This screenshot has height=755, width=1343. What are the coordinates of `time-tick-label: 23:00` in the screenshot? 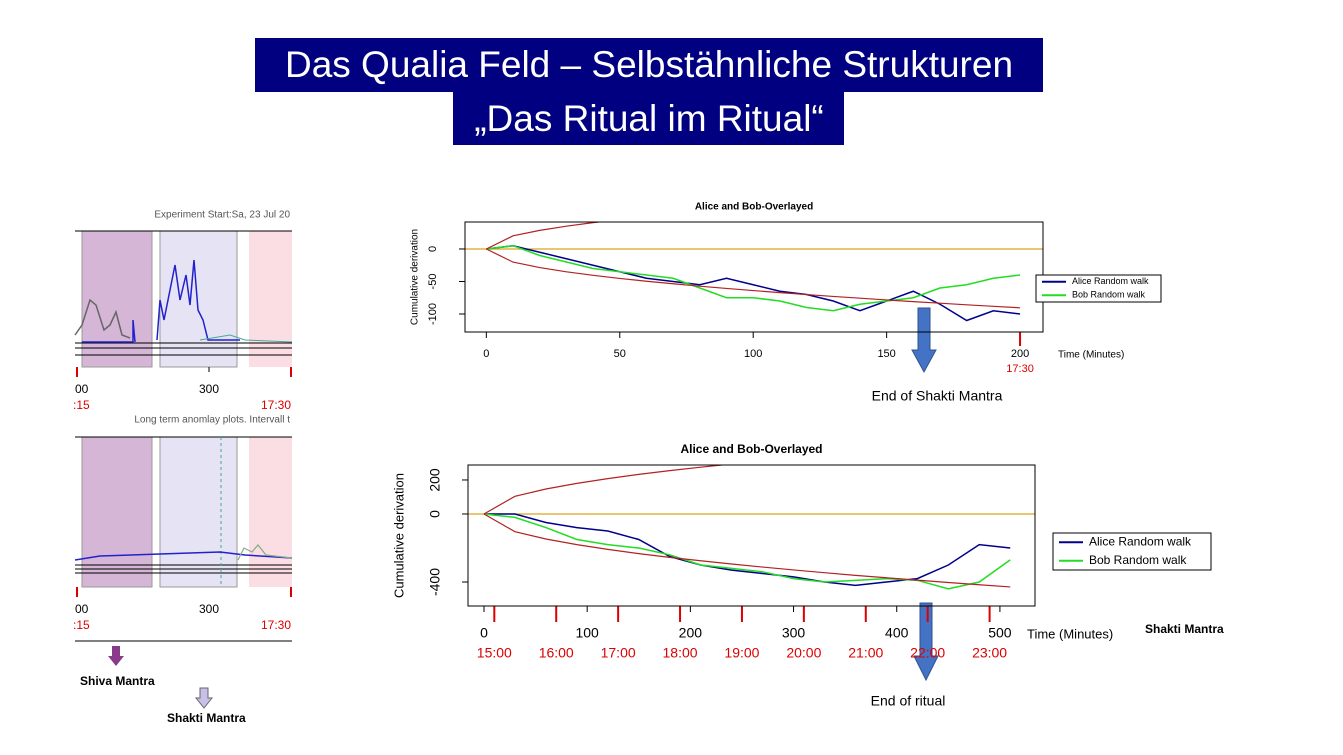 It's located at (989, 653).